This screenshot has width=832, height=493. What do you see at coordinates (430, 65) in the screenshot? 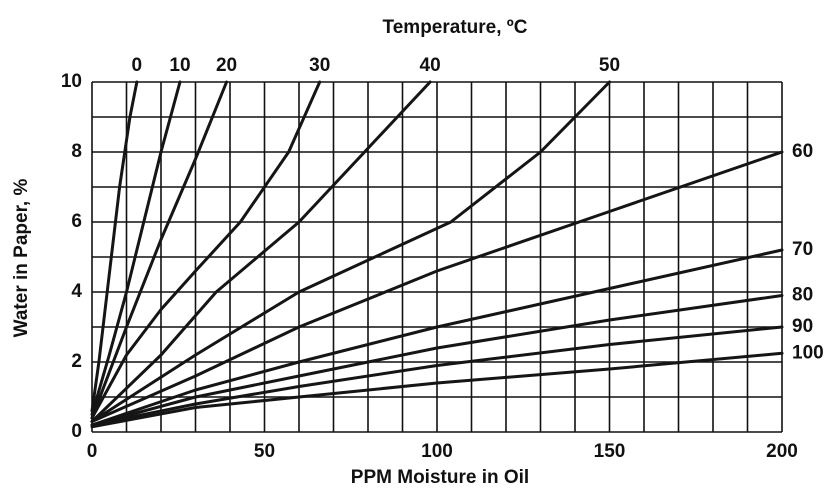
I see `series-label: 40` at bounding box center [430, 65].